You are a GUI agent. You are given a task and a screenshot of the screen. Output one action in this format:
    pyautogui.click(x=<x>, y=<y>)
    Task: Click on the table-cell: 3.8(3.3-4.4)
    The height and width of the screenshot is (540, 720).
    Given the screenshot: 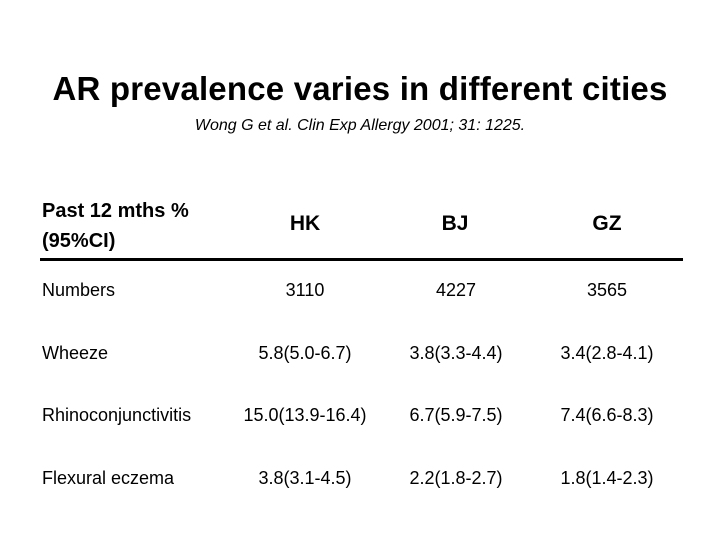 What is the action you would take?
    pyautogui.click(x=456, y=353)
    